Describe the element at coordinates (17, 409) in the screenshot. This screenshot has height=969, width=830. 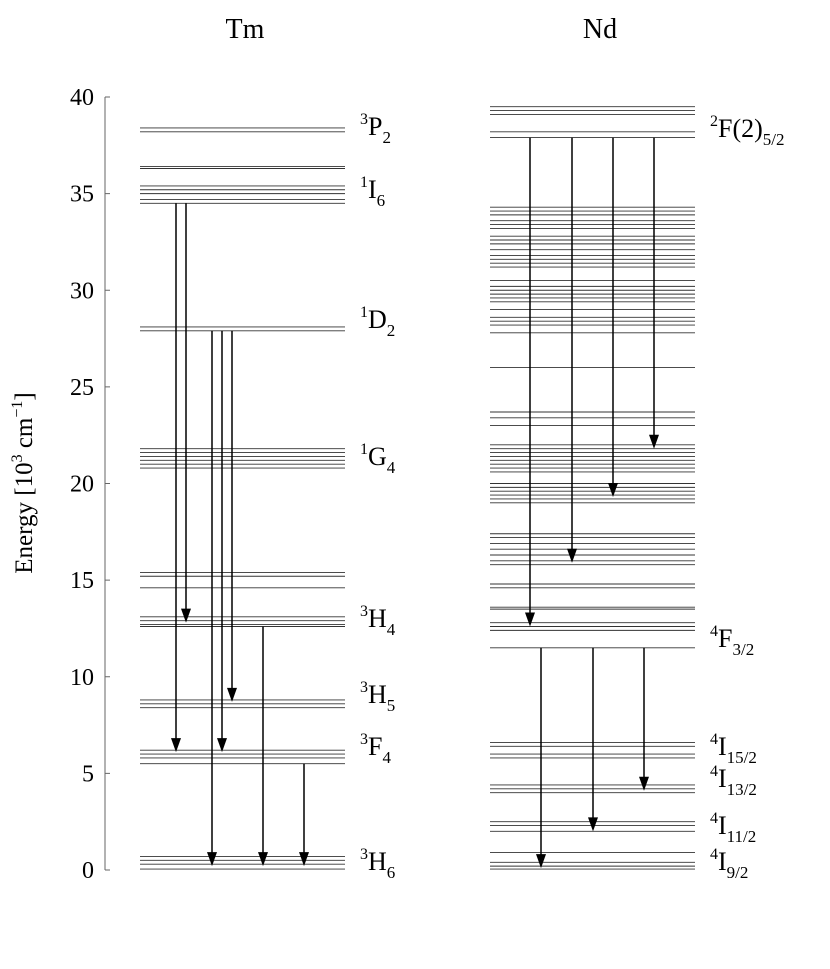
I see `y-axis-label-part: −1` at that location.